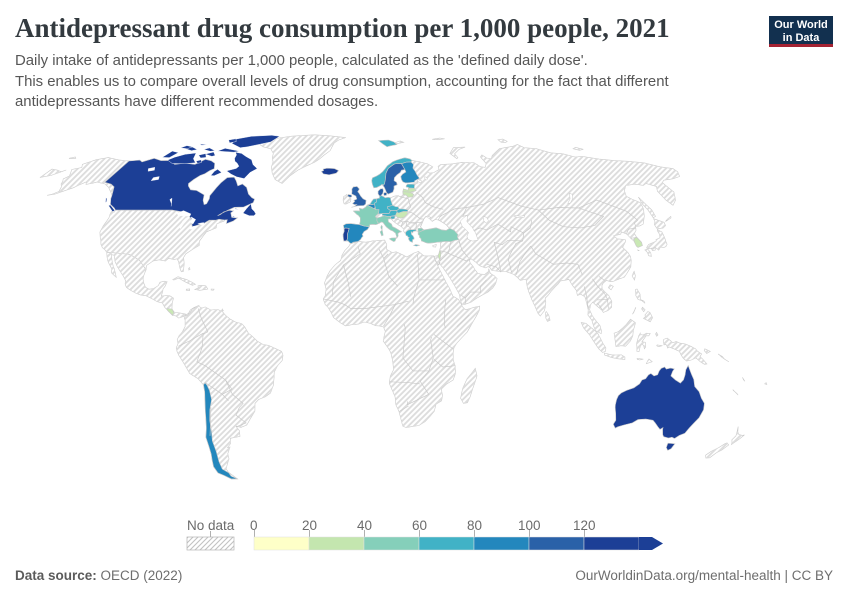 The image size is (850, 600). I want to click on svg-text: 60, so click(419, 525).